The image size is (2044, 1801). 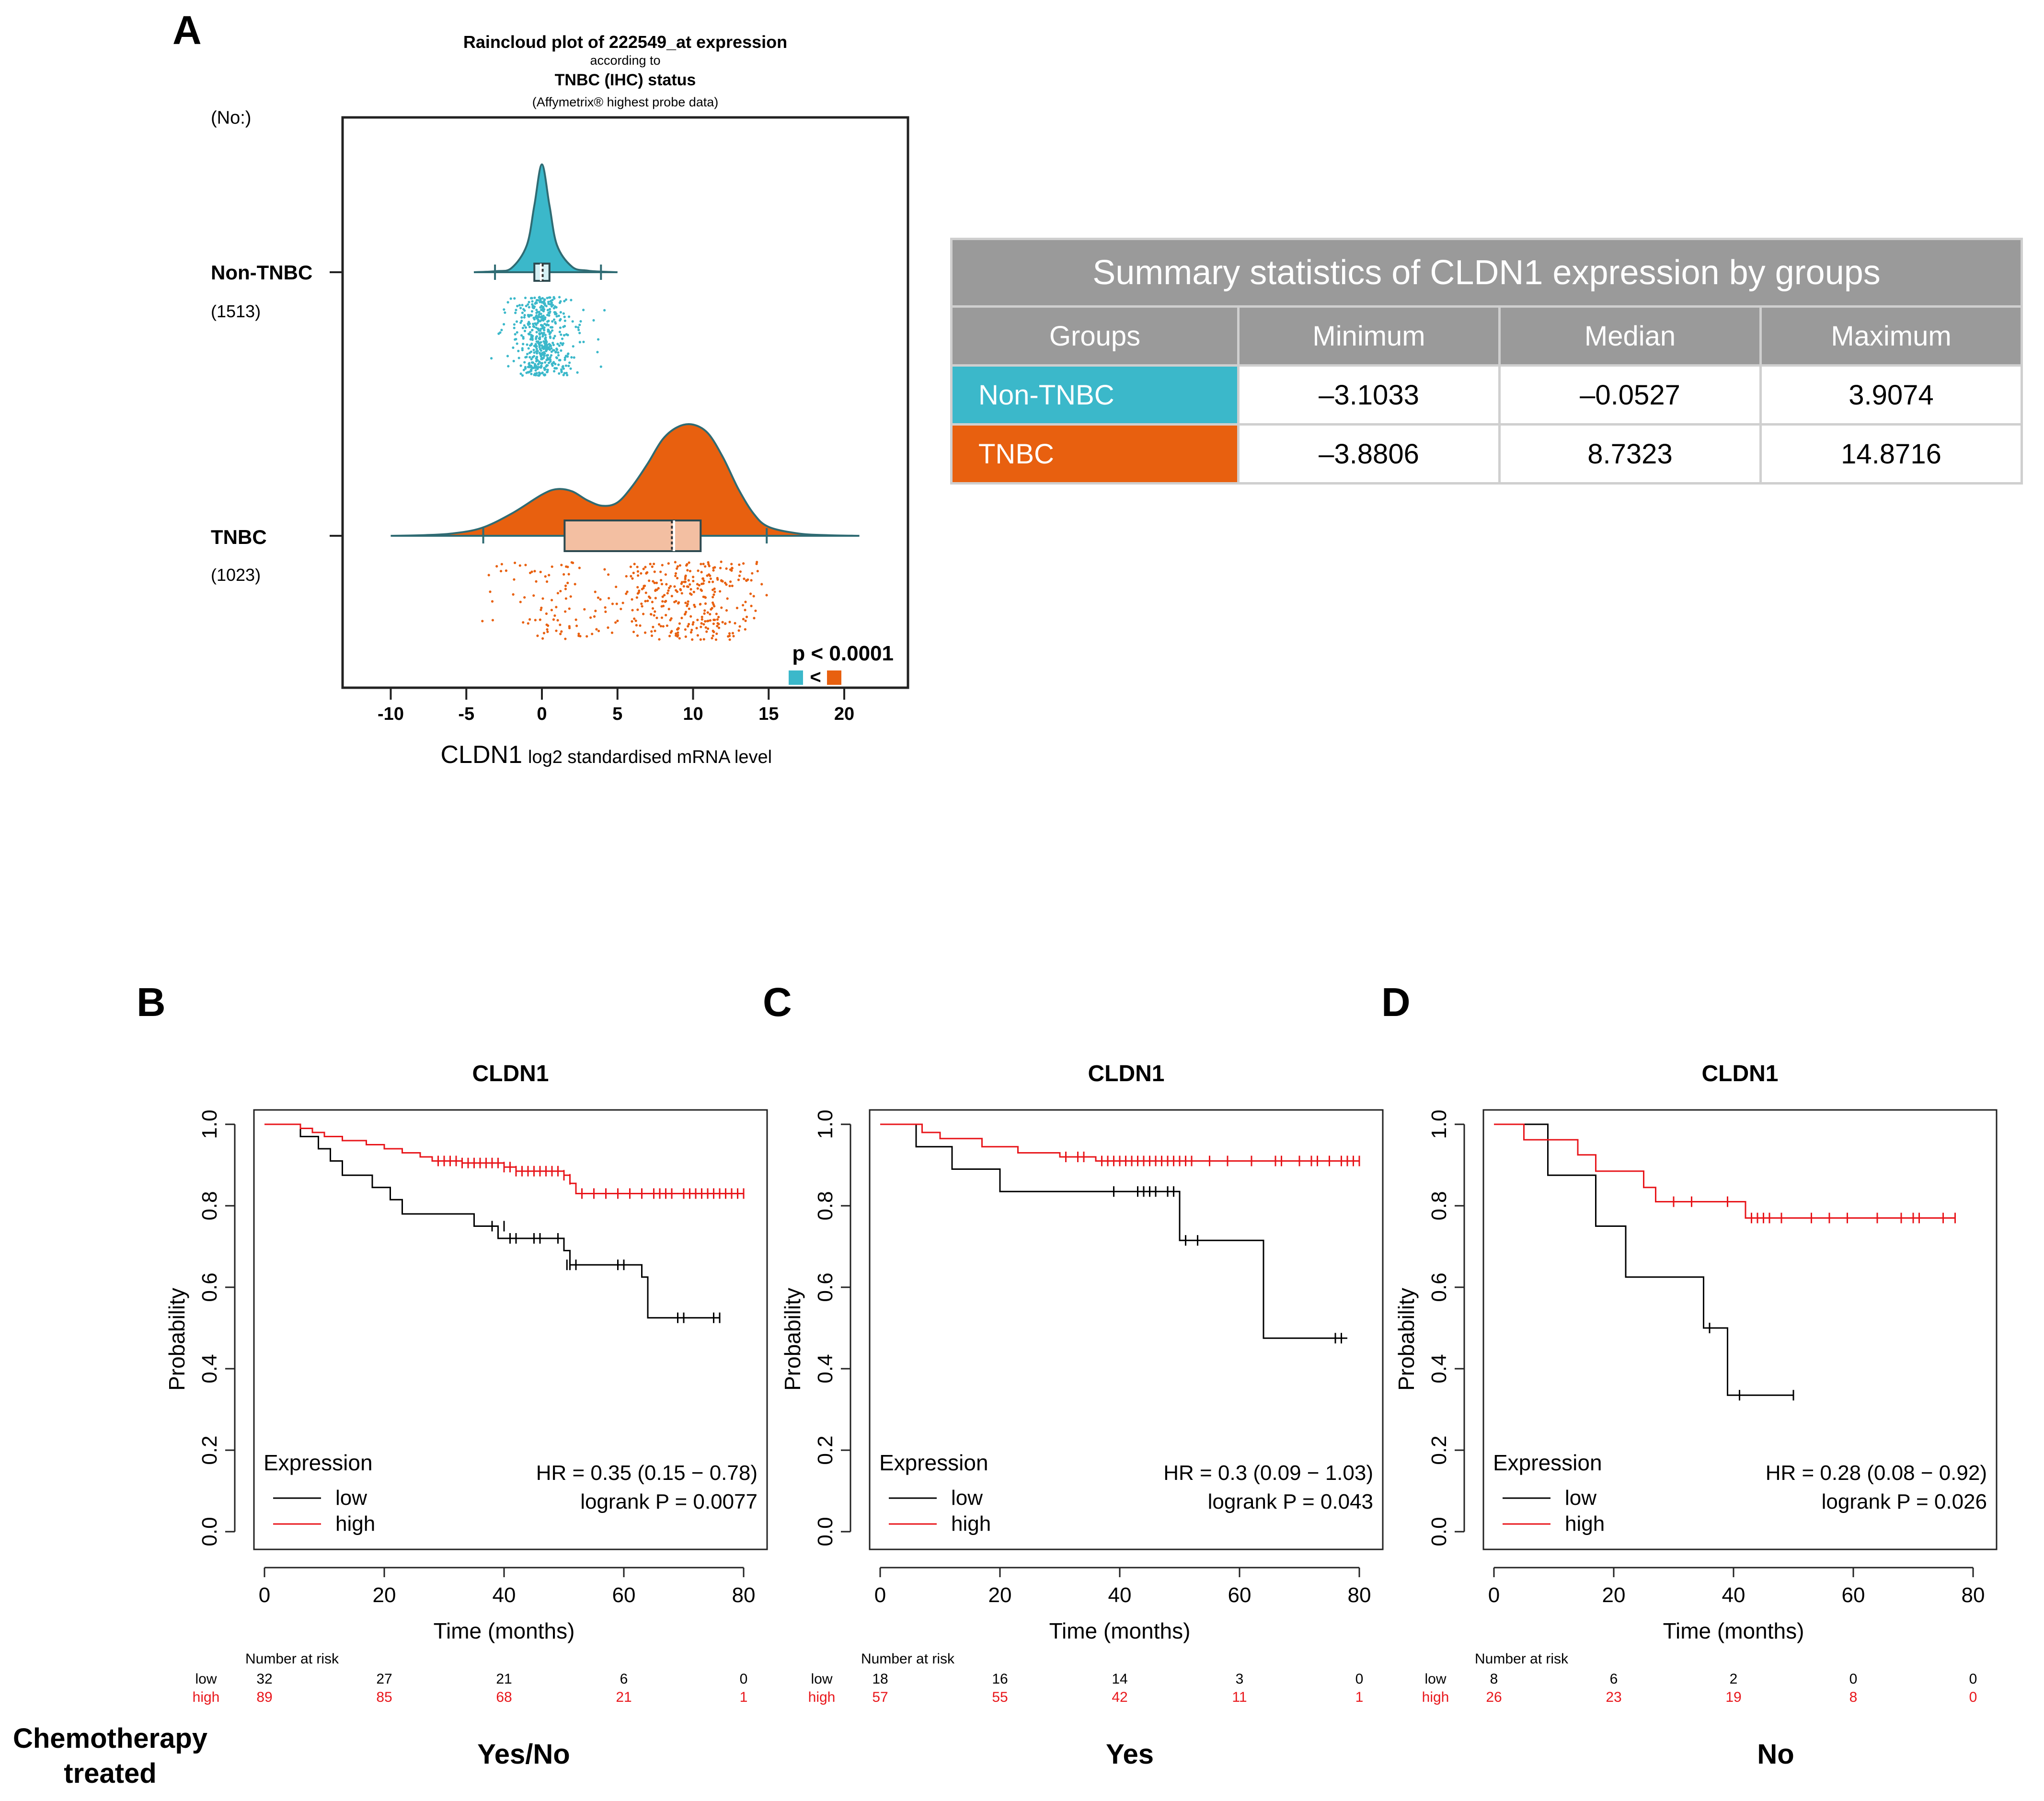 I want to click on raincloud-x-tick-label: -10, so click(x=391, y=714).